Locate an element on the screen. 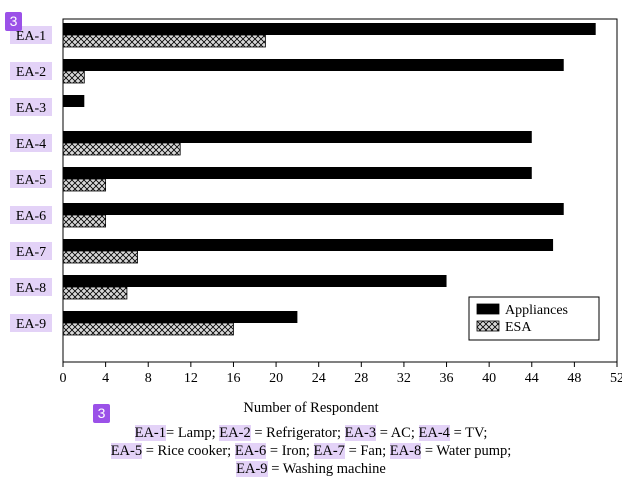 The height and width of the screenshot is (481, 622). legend: Appliances ESA is located at coordinates (534, 318).